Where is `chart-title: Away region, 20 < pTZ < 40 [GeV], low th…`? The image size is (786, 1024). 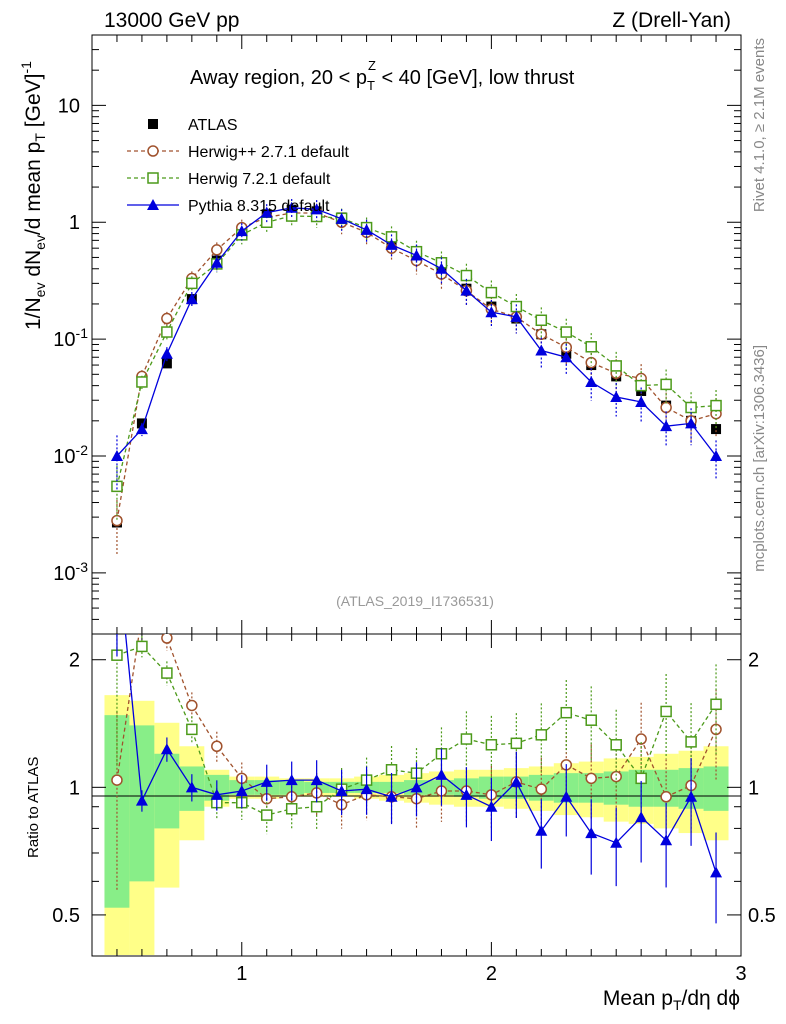 chart-title: Away region, 20 < pTZ < 40 [GeV], low th… is located at coordinates (382, 75).